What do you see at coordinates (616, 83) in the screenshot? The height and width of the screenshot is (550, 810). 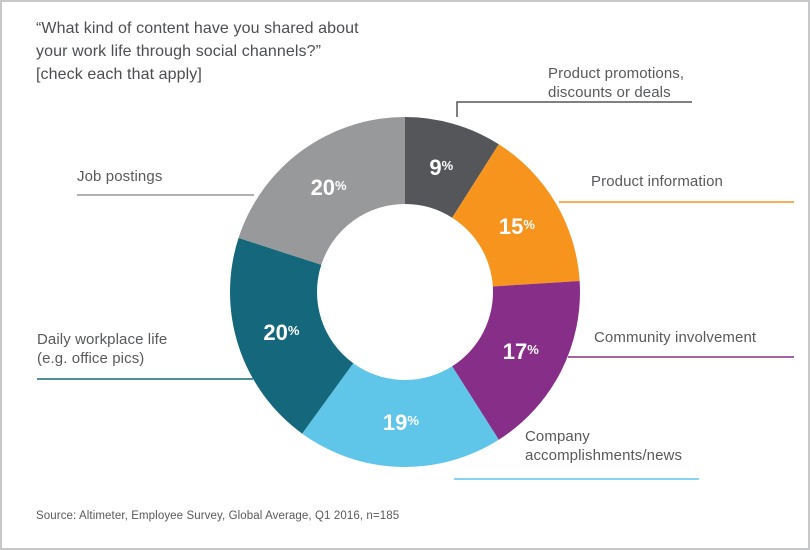 I see `callout-product-promotions: Product promotions, discounts or deals` at bounding box center [616, 83].